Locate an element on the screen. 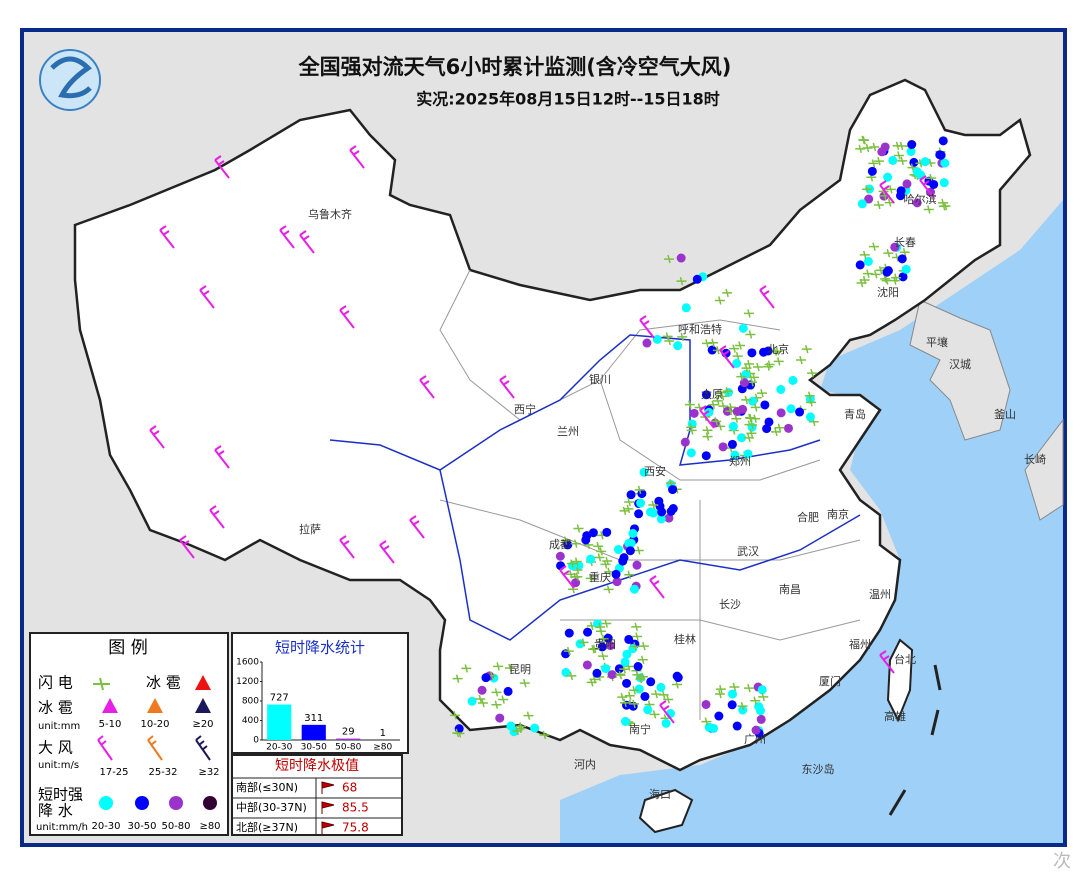 The height and width of the screenshot is (895, 1083). logo-mark is located at coordinates (71, 77).